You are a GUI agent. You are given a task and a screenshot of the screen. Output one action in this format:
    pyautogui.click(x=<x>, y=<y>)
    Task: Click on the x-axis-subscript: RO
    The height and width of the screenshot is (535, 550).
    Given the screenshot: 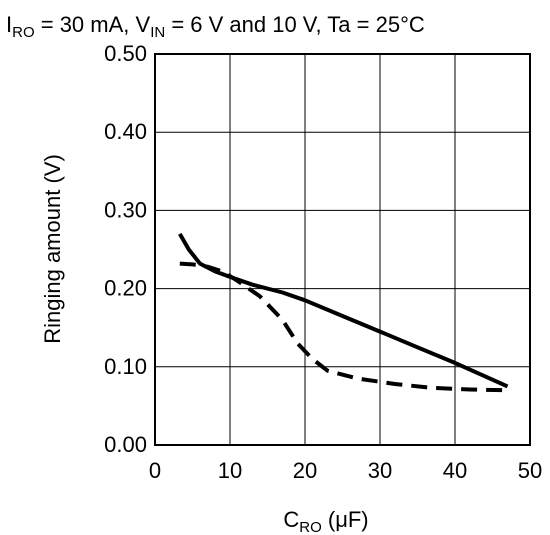 What is the action you would take?
    pyautogui.click(x=310, y=527)
    